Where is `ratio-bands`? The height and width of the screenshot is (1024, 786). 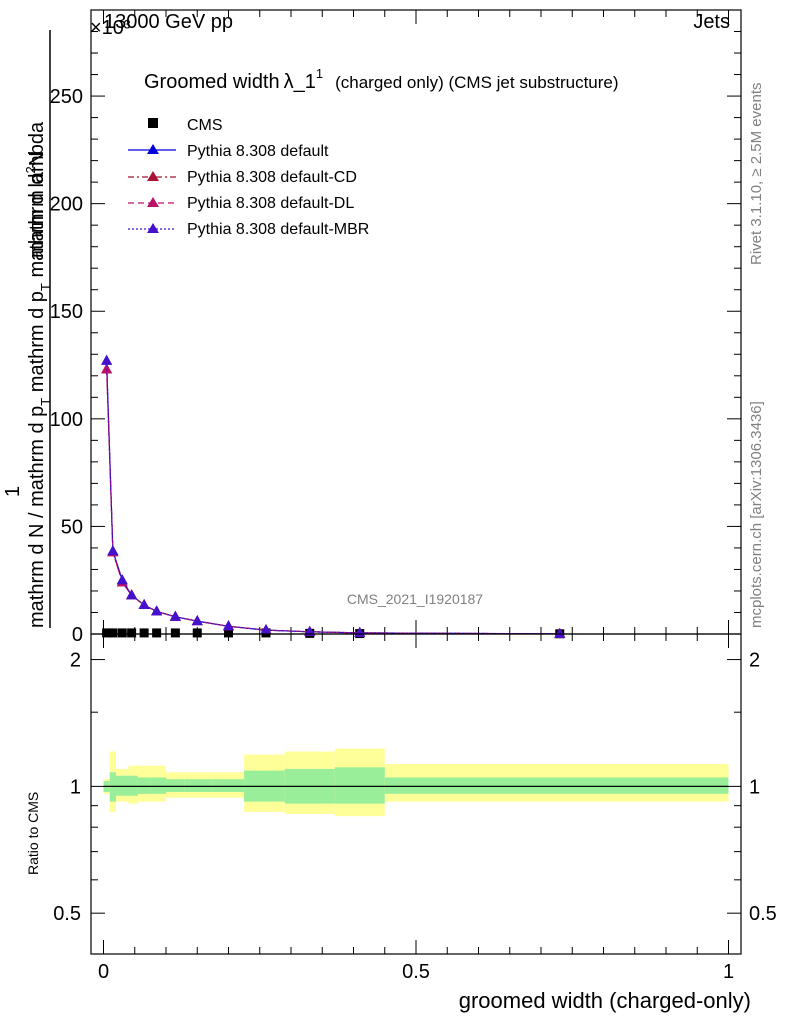
ratio-bands is located at coordinates (416, 782).